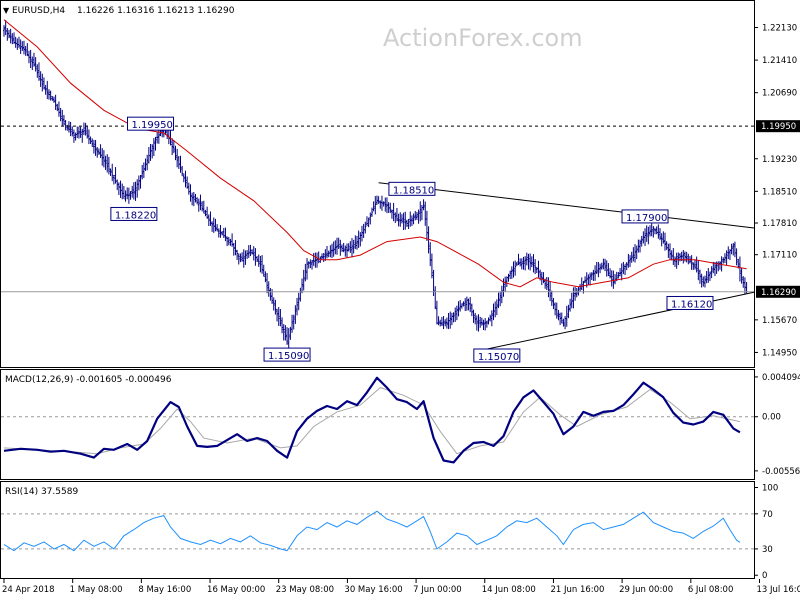 The image size is (800, 600). Describe the element at coordinates (779, 224) in the screenshot. I see `y-tick-label: 1.17810` at that location.